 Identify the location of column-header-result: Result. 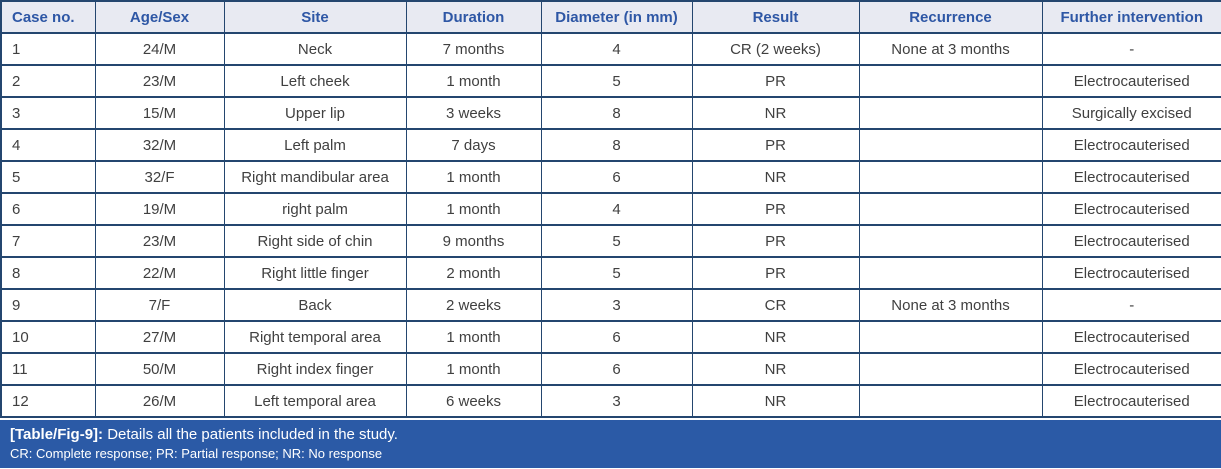
(775, 17).